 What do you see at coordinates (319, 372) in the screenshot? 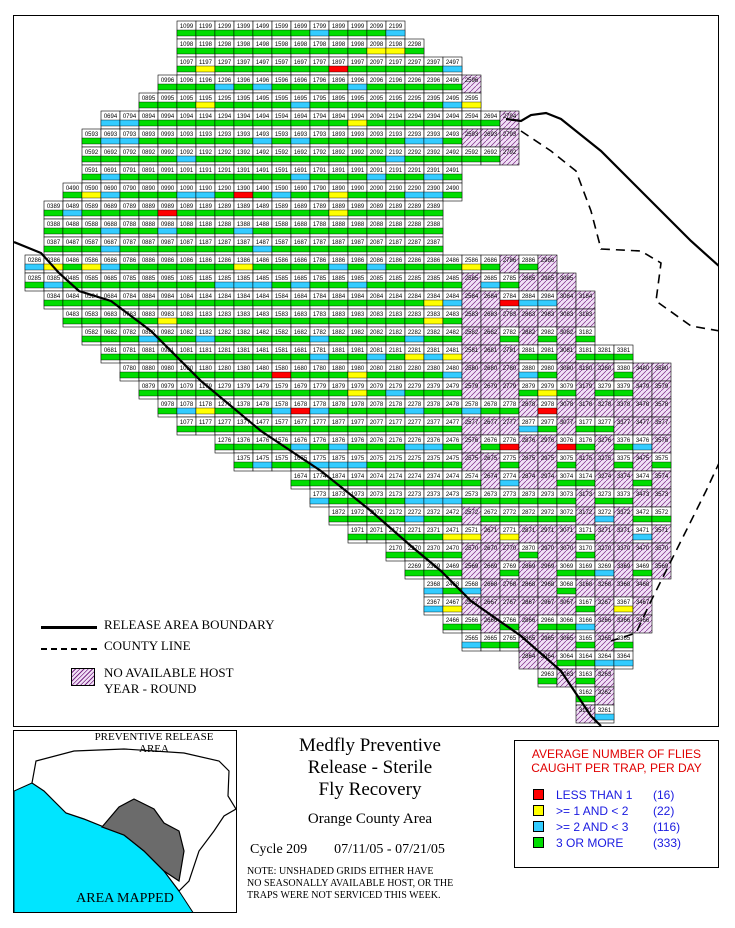
I see `grid-cell: 1780` at bounding box center [319, 372].